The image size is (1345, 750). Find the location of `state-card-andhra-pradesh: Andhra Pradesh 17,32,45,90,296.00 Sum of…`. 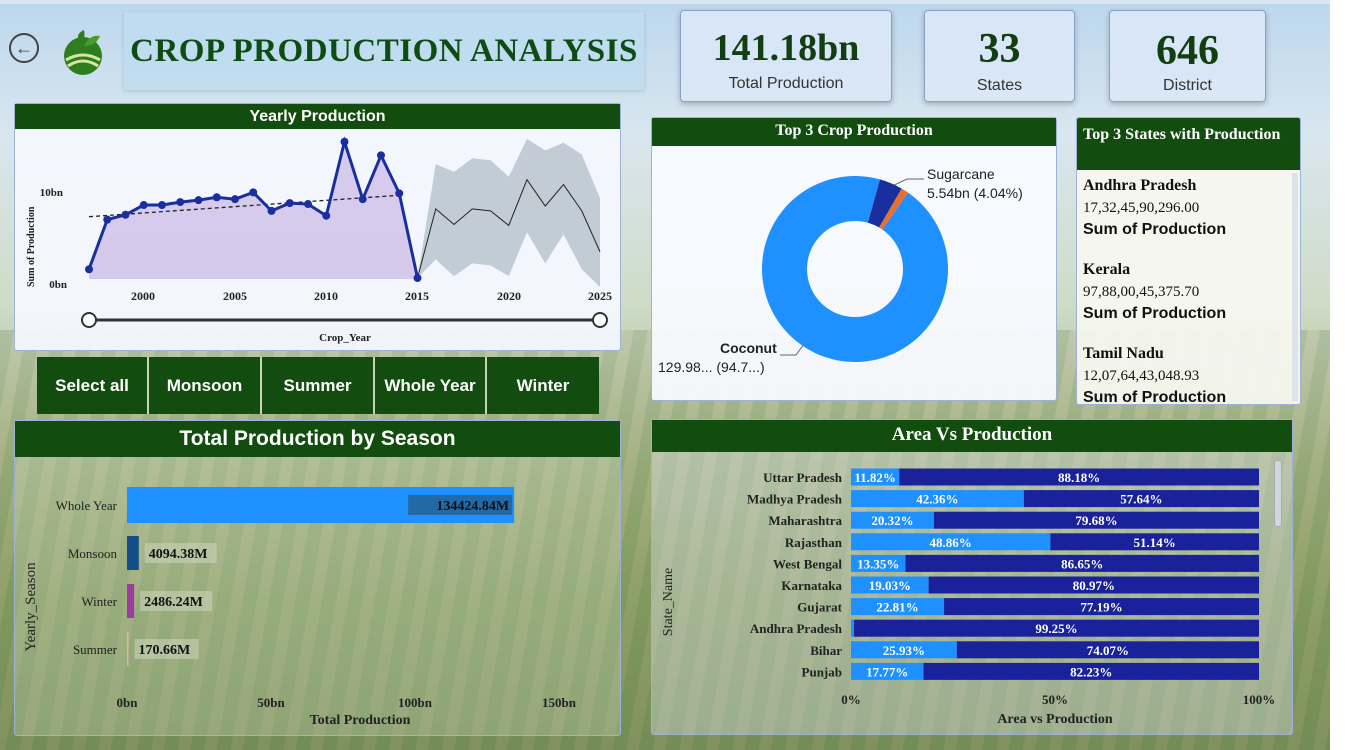

state-card-andhra-pradesh: Andhra Pradesh 17,32,45,90,296.00 Sum of… is located at coordinates (1188, 208).